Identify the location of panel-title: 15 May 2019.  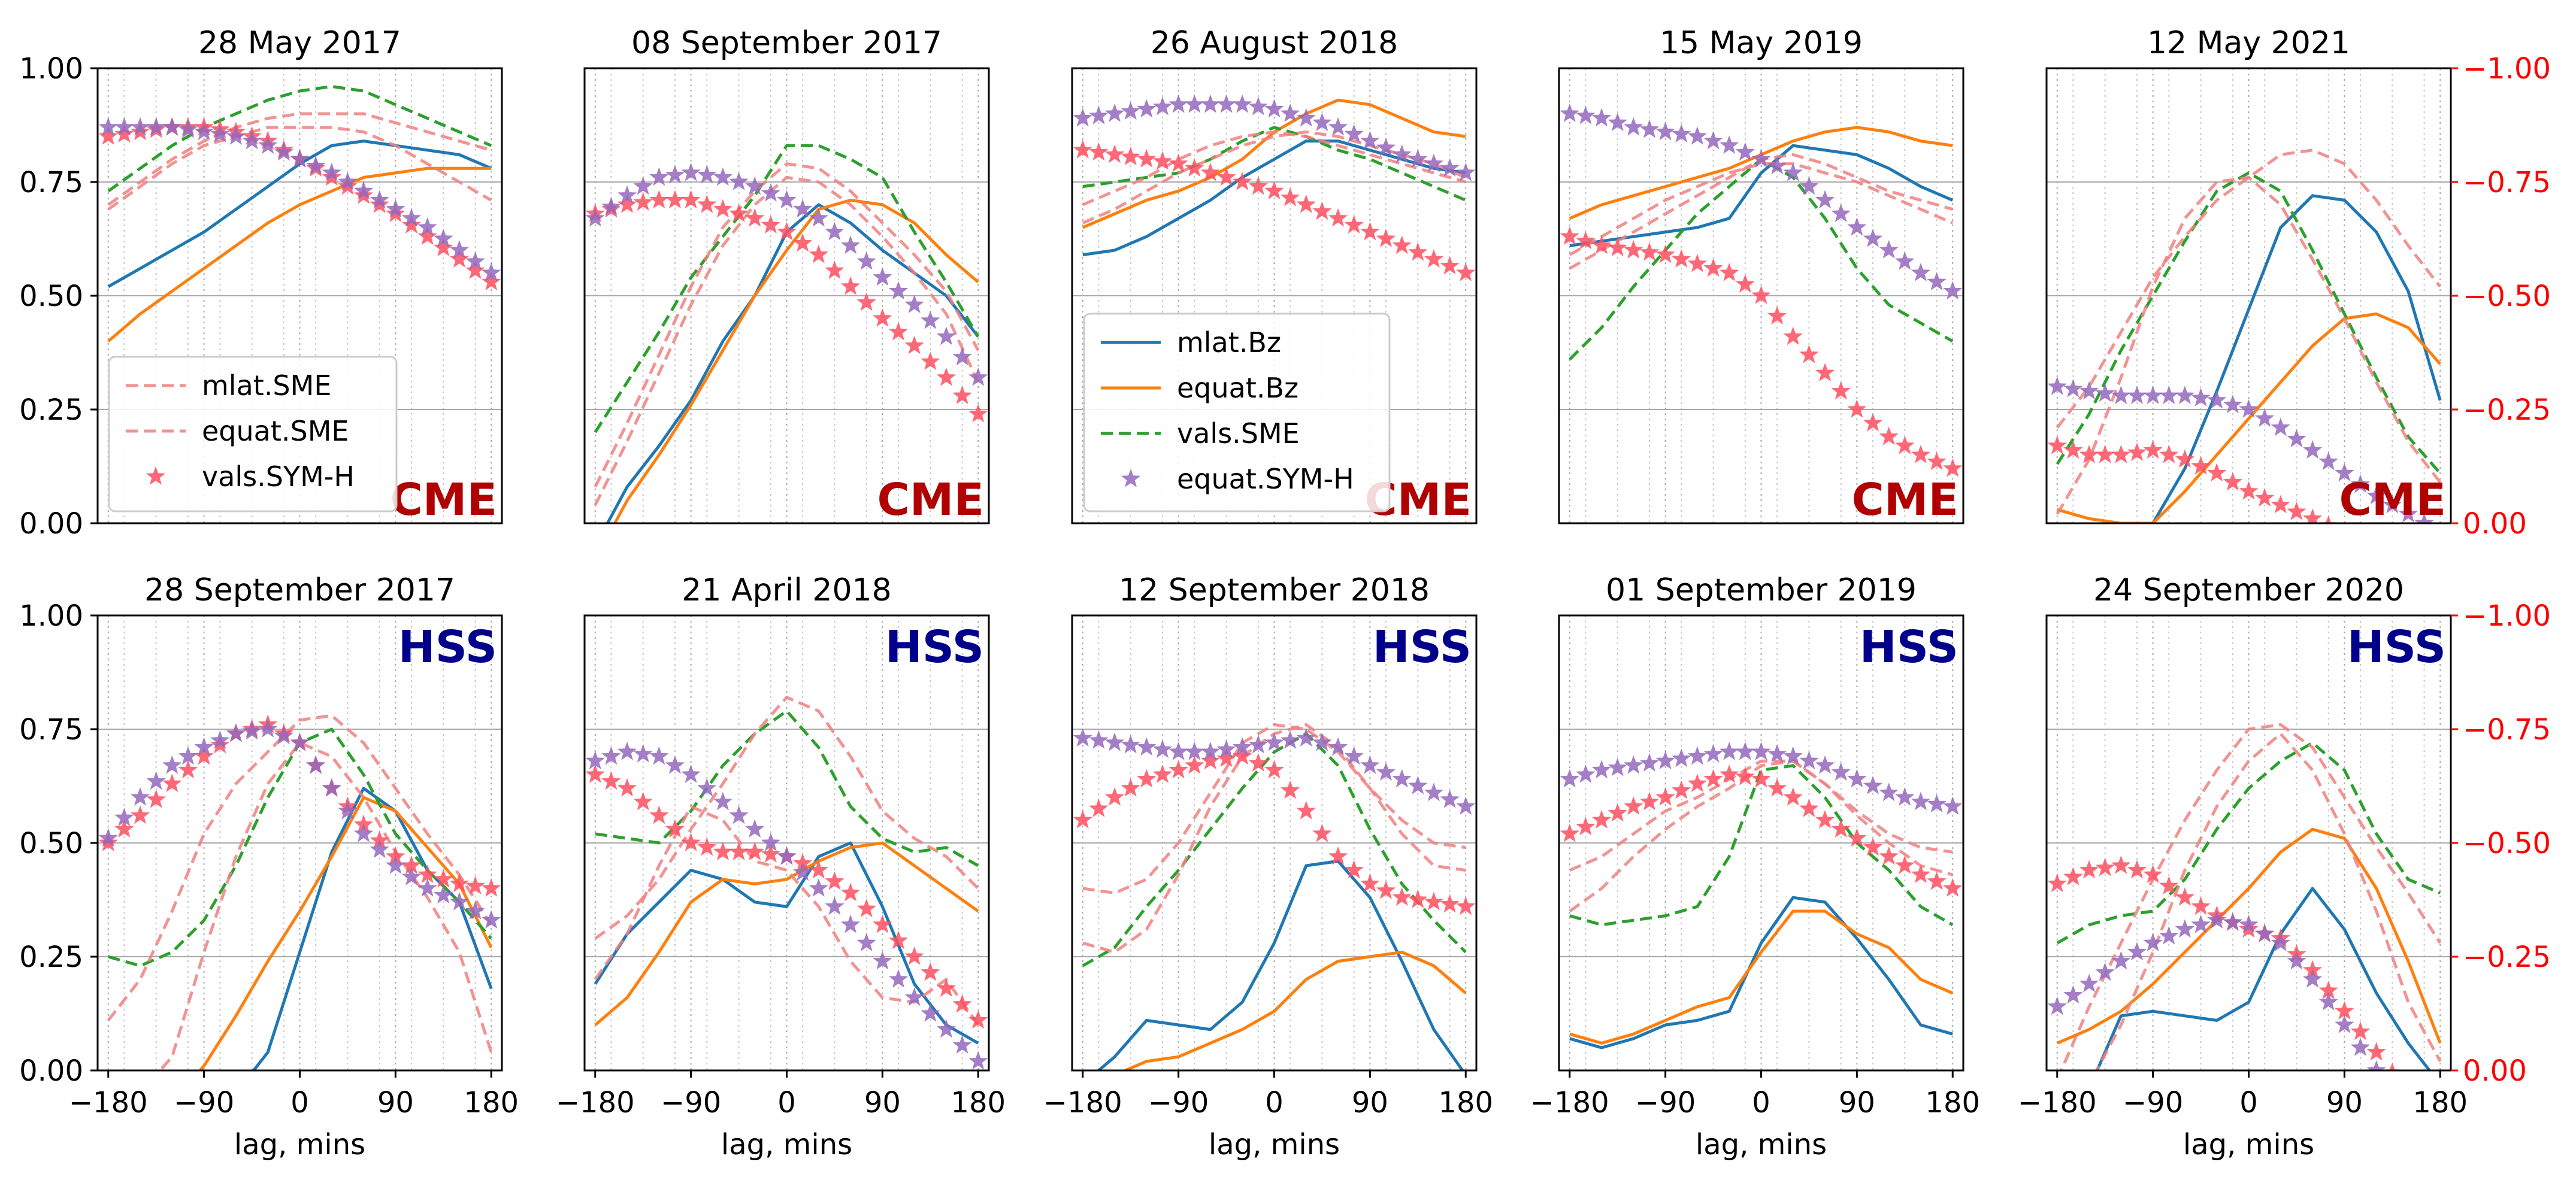
(1761, 43).